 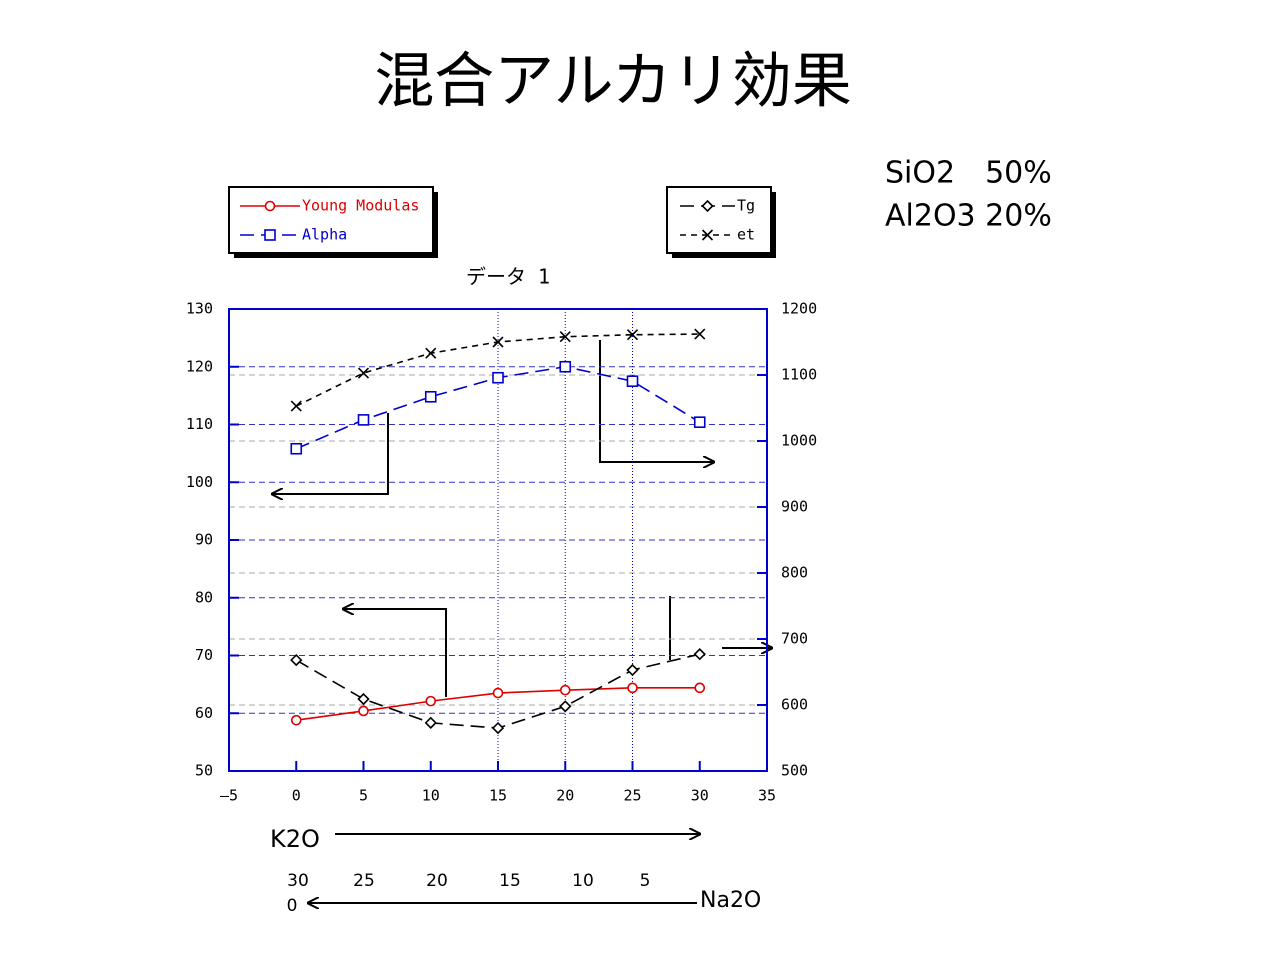 I want to click on y2-tick-label: 1200, so click(x=799, y=309).